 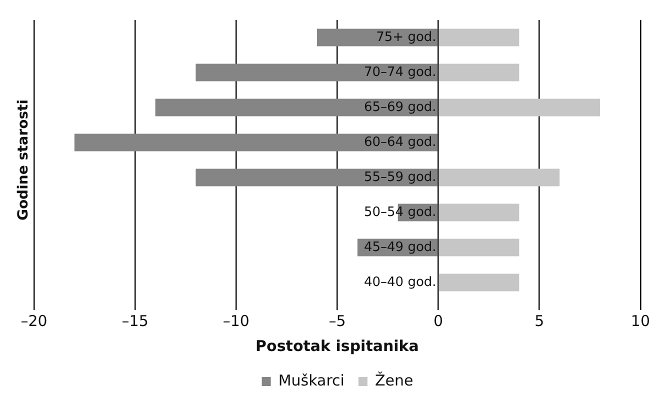 What do you see at coordinates (394, 380) in the screenshot?
I see `legend-label: Žene` at bounding box center [394, 380].